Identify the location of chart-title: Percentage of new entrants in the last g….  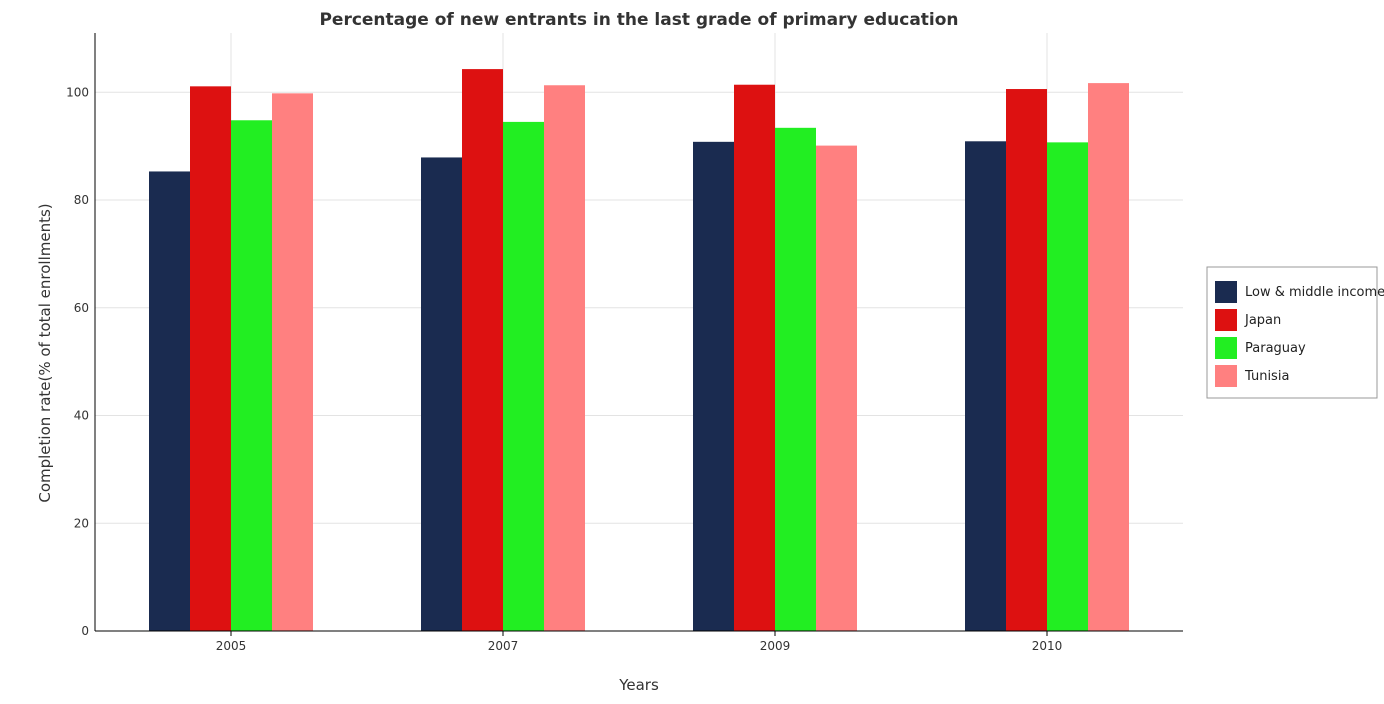
(638, 20).